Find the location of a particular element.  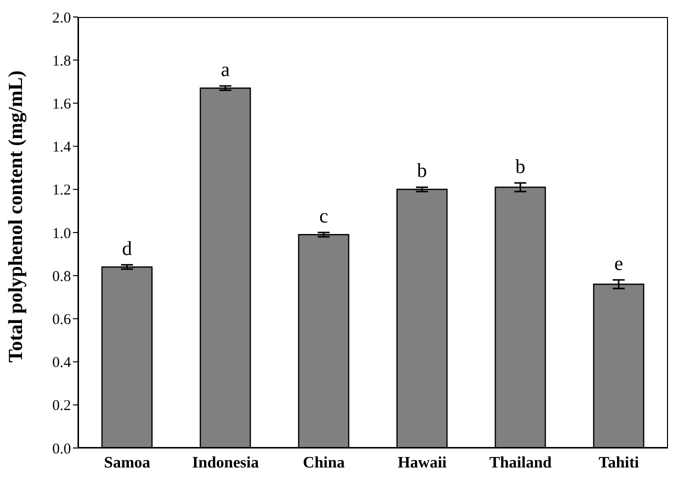

y-tick-label: 1.2 is located at coordinates (61, 190).